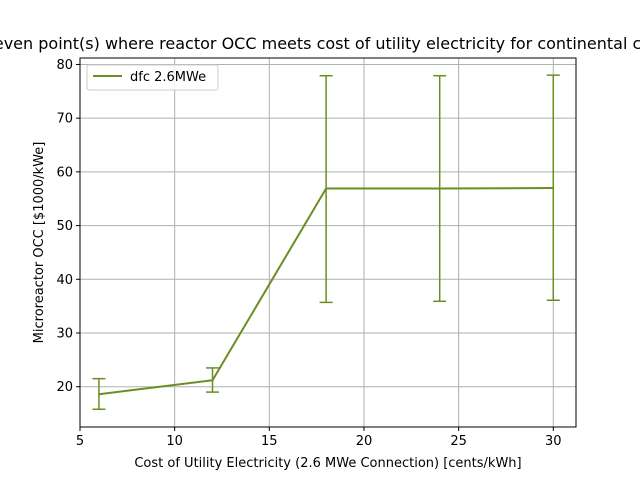 The height and width of the screenshot is (480, 640). What do you see at coordinates (64, 387) in the screenshot?
I see `y-tick-label: 20` at bounding box center [64, 387].